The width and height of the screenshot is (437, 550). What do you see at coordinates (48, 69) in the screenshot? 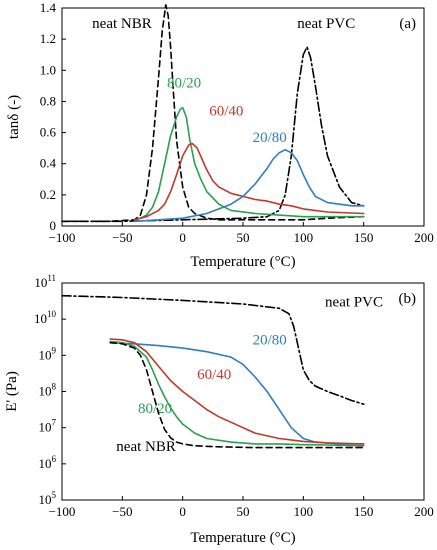
I see `y-tick-label: 1.0` at bounding box center [48, 69].